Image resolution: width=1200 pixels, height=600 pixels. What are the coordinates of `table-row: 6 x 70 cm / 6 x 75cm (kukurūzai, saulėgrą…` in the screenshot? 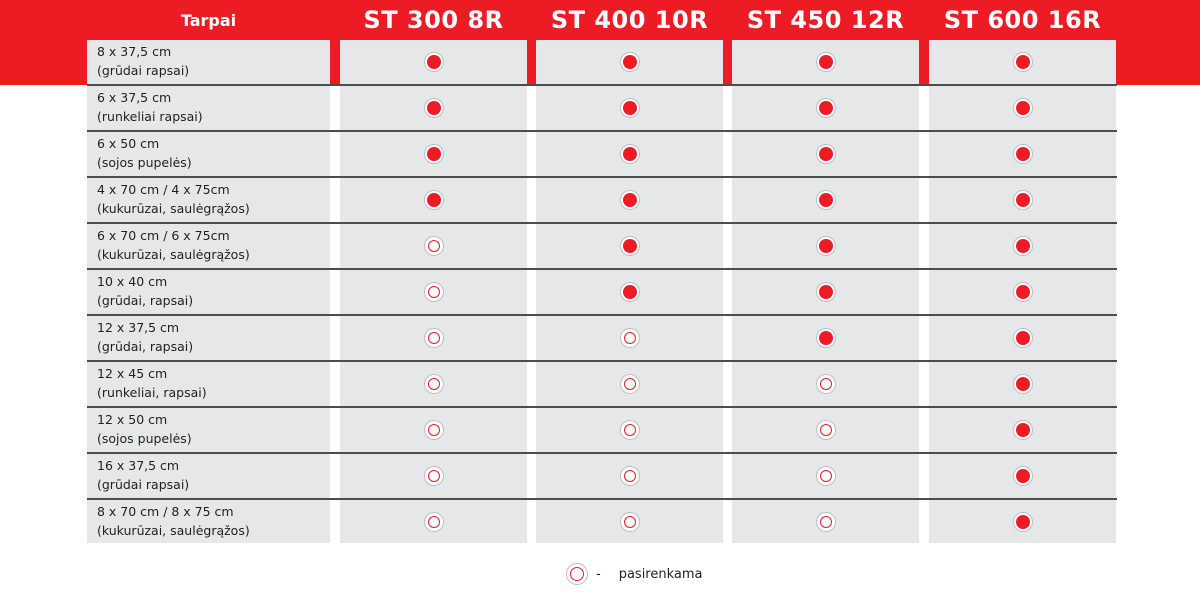 It's located at (602, 247).